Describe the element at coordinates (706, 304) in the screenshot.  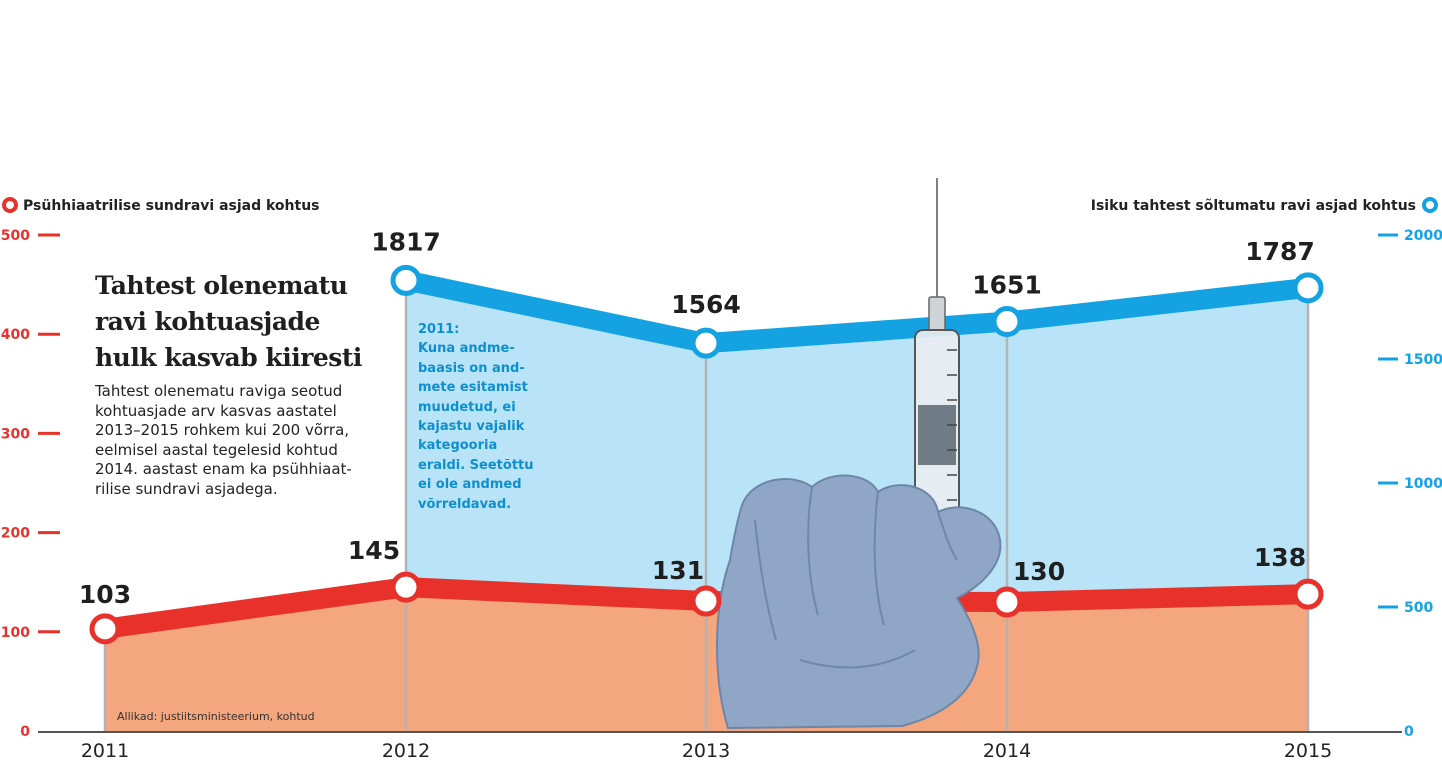
I see `data-label-blue-2013: 1564` at that location.